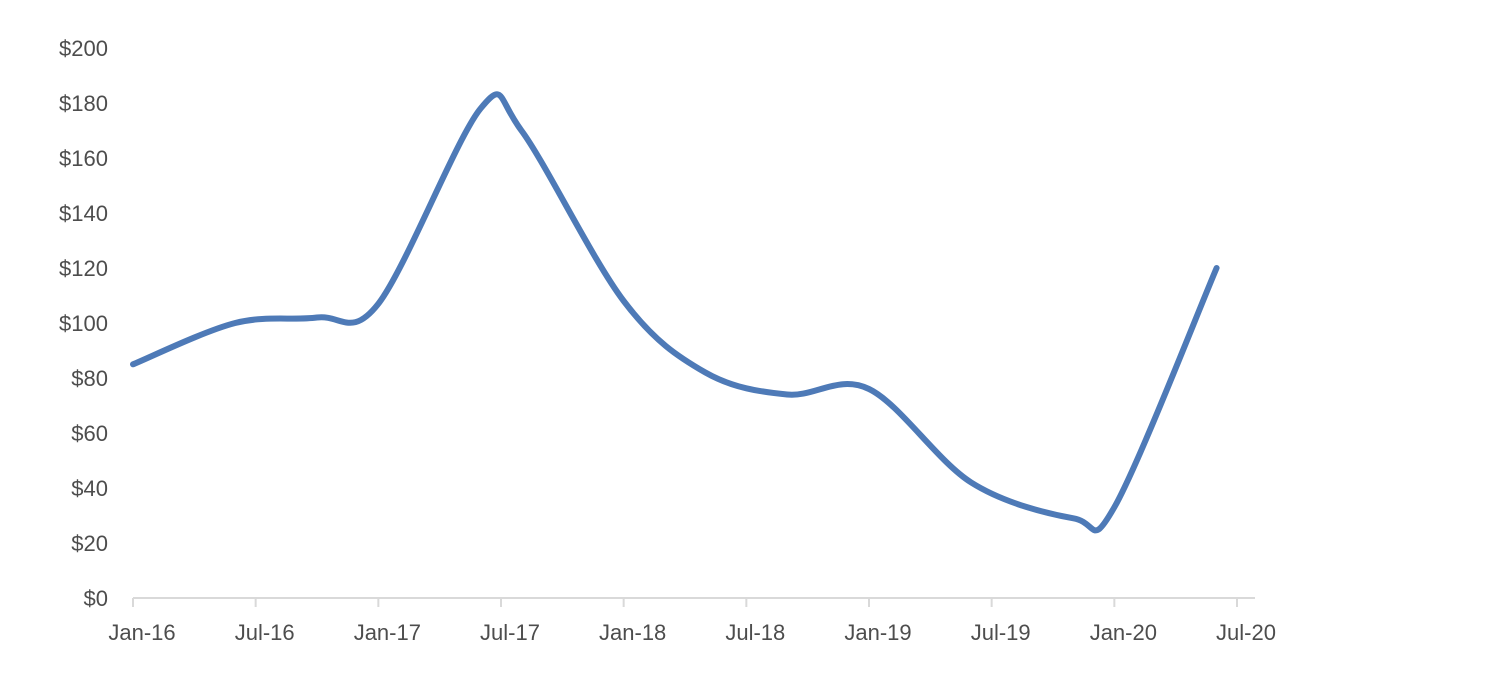  What do you see at coordinates (510, 632) in the screenshot?
I see `x-tick-label: Jul-17` at bounding box center [510, 632].